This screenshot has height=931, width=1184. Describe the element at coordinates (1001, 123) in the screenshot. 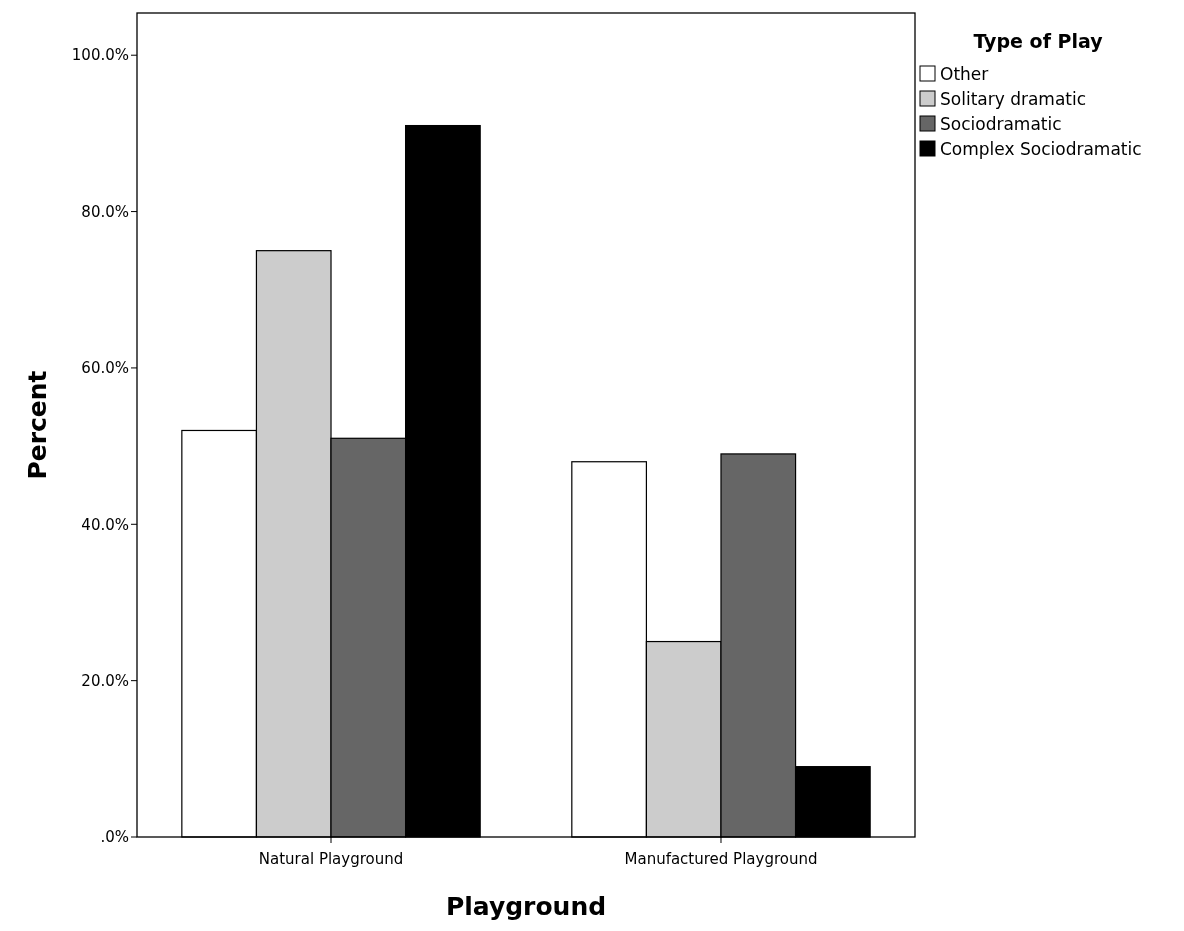

I see `legend-label: Sociodramatic` at that location.